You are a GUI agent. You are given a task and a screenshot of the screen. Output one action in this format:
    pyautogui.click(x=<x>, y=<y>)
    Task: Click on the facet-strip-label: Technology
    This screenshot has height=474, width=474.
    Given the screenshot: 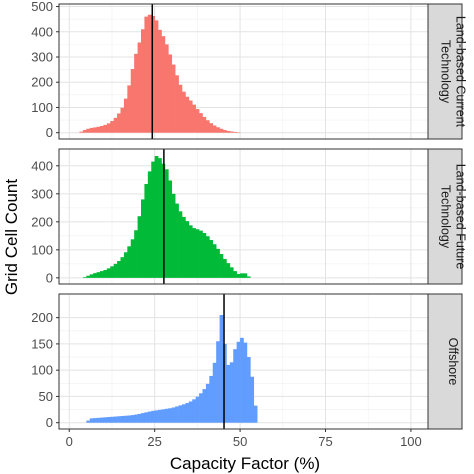 What is the action you would take?
    pyautogui.click(x=446, y=217)
    